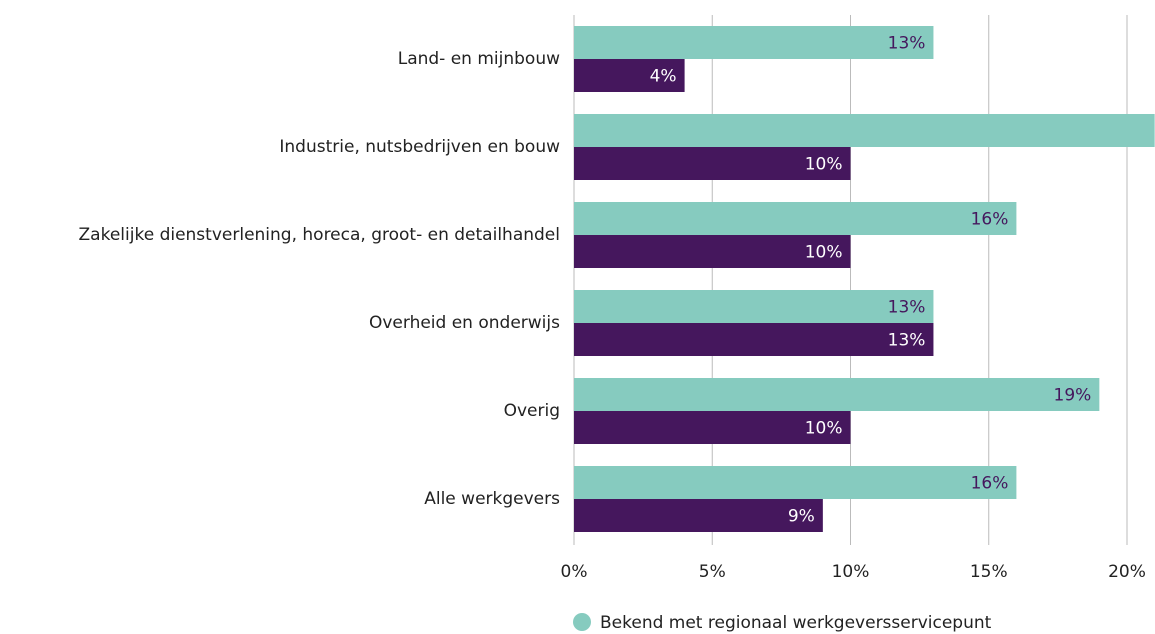 The height and width of the screenshot is (634, 1155). What do you see at coordinates (712, 572) in the screenshot?
I see `x-tick-label: 5%` at bounding box center [712, 572].